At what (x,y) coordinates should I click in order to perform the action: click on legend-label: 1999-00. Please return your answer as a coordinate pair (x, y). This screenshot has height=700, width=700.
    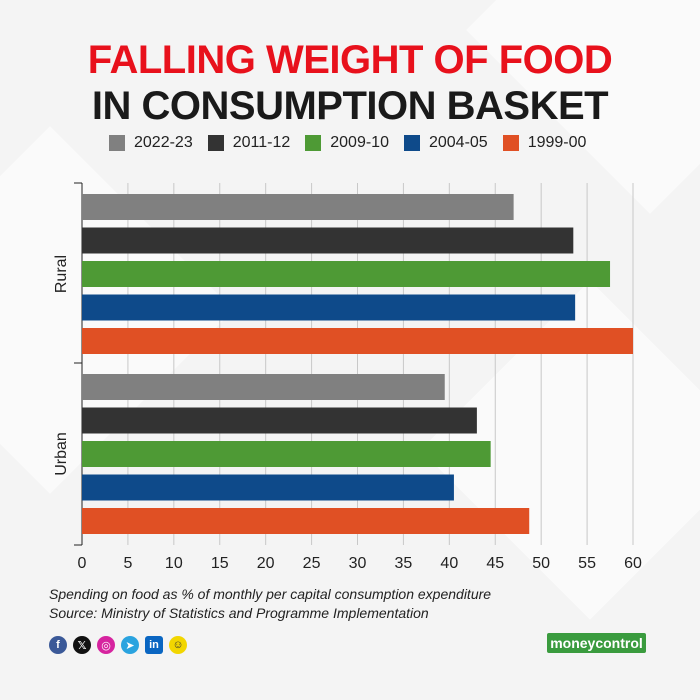
    Looking at the image, I should click on (557, 142).